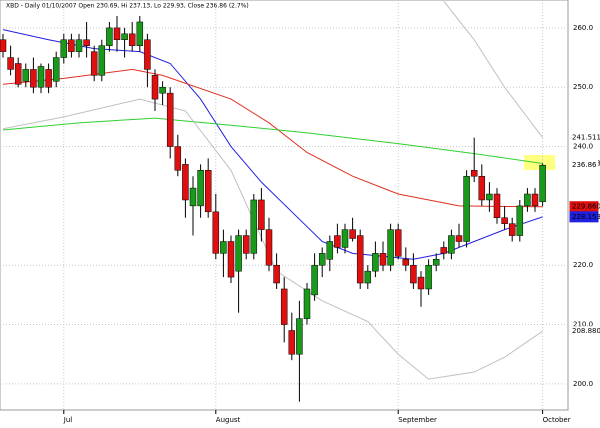 This screenshot has height=428, width=600. What do you see at coordinates (583, 325) in the screenshot?
I see `y-tick-label: 210.0` at bounding box center [583, 325].